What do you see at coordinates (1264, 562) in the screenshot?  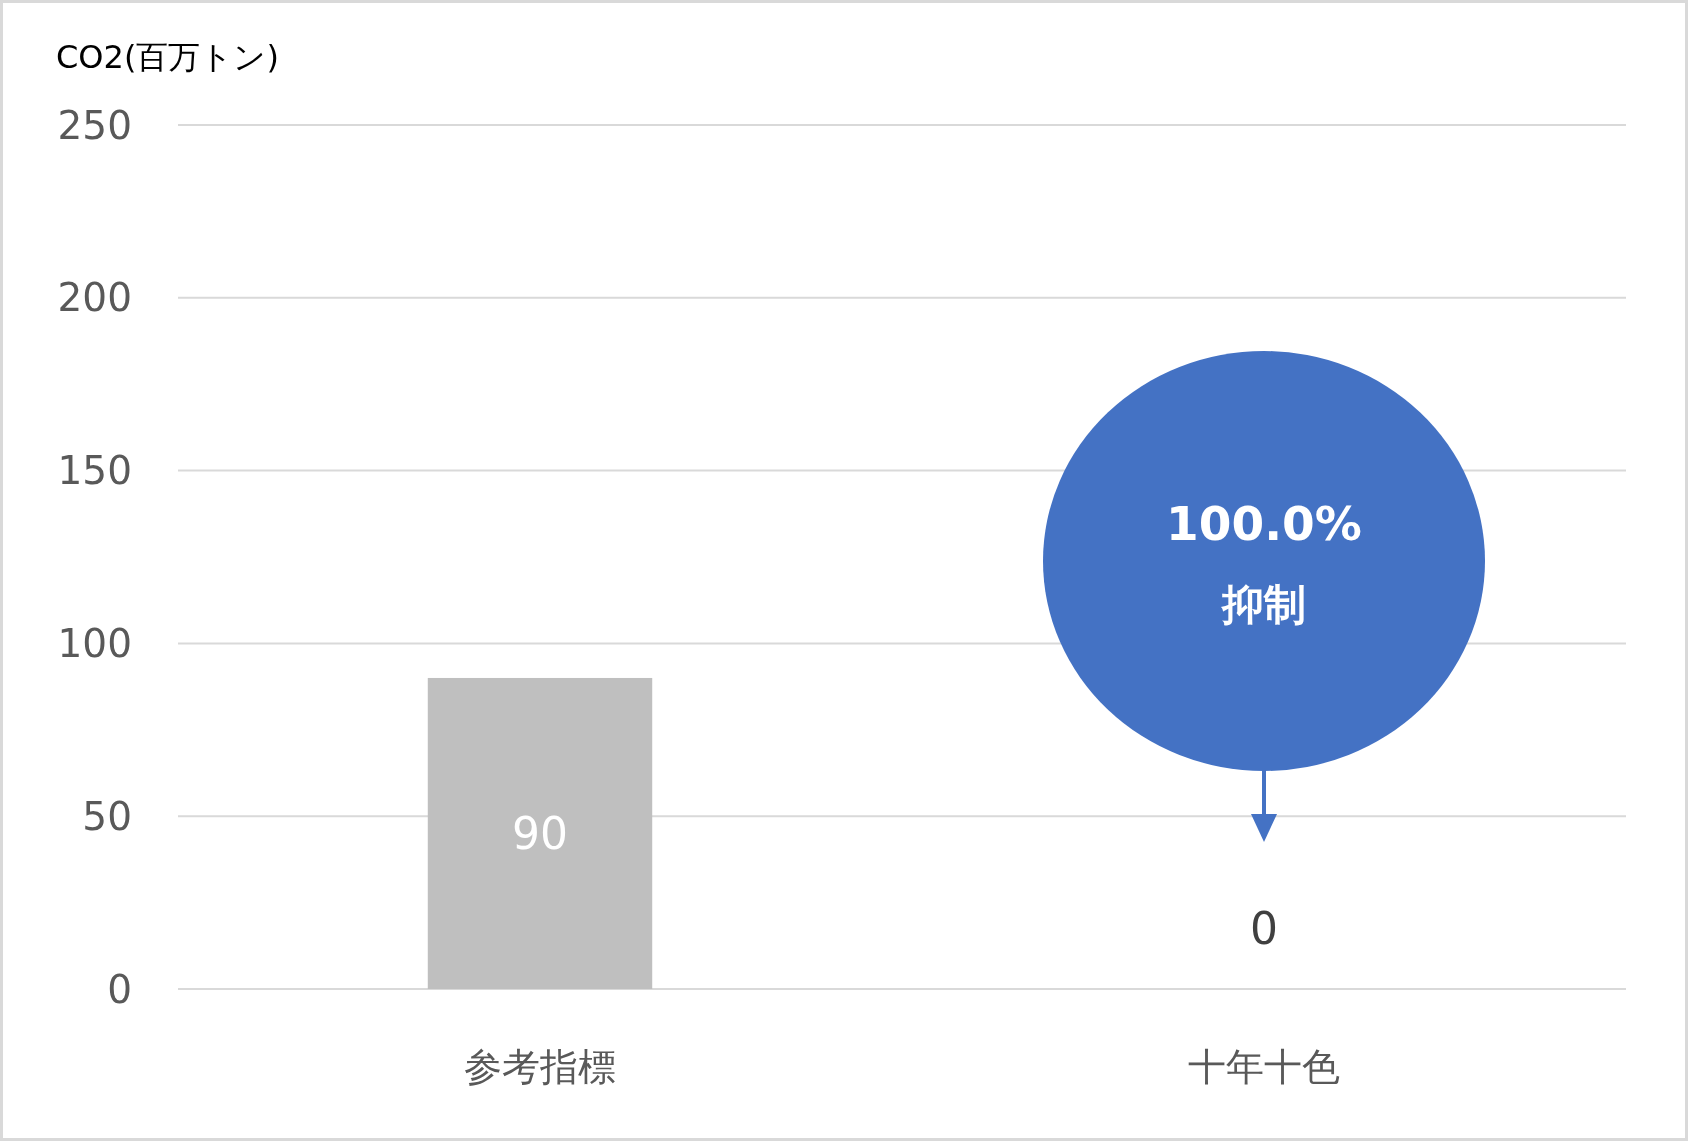 I see `annotation: 100.0% 抑制` at bounding box center [1264, 562].